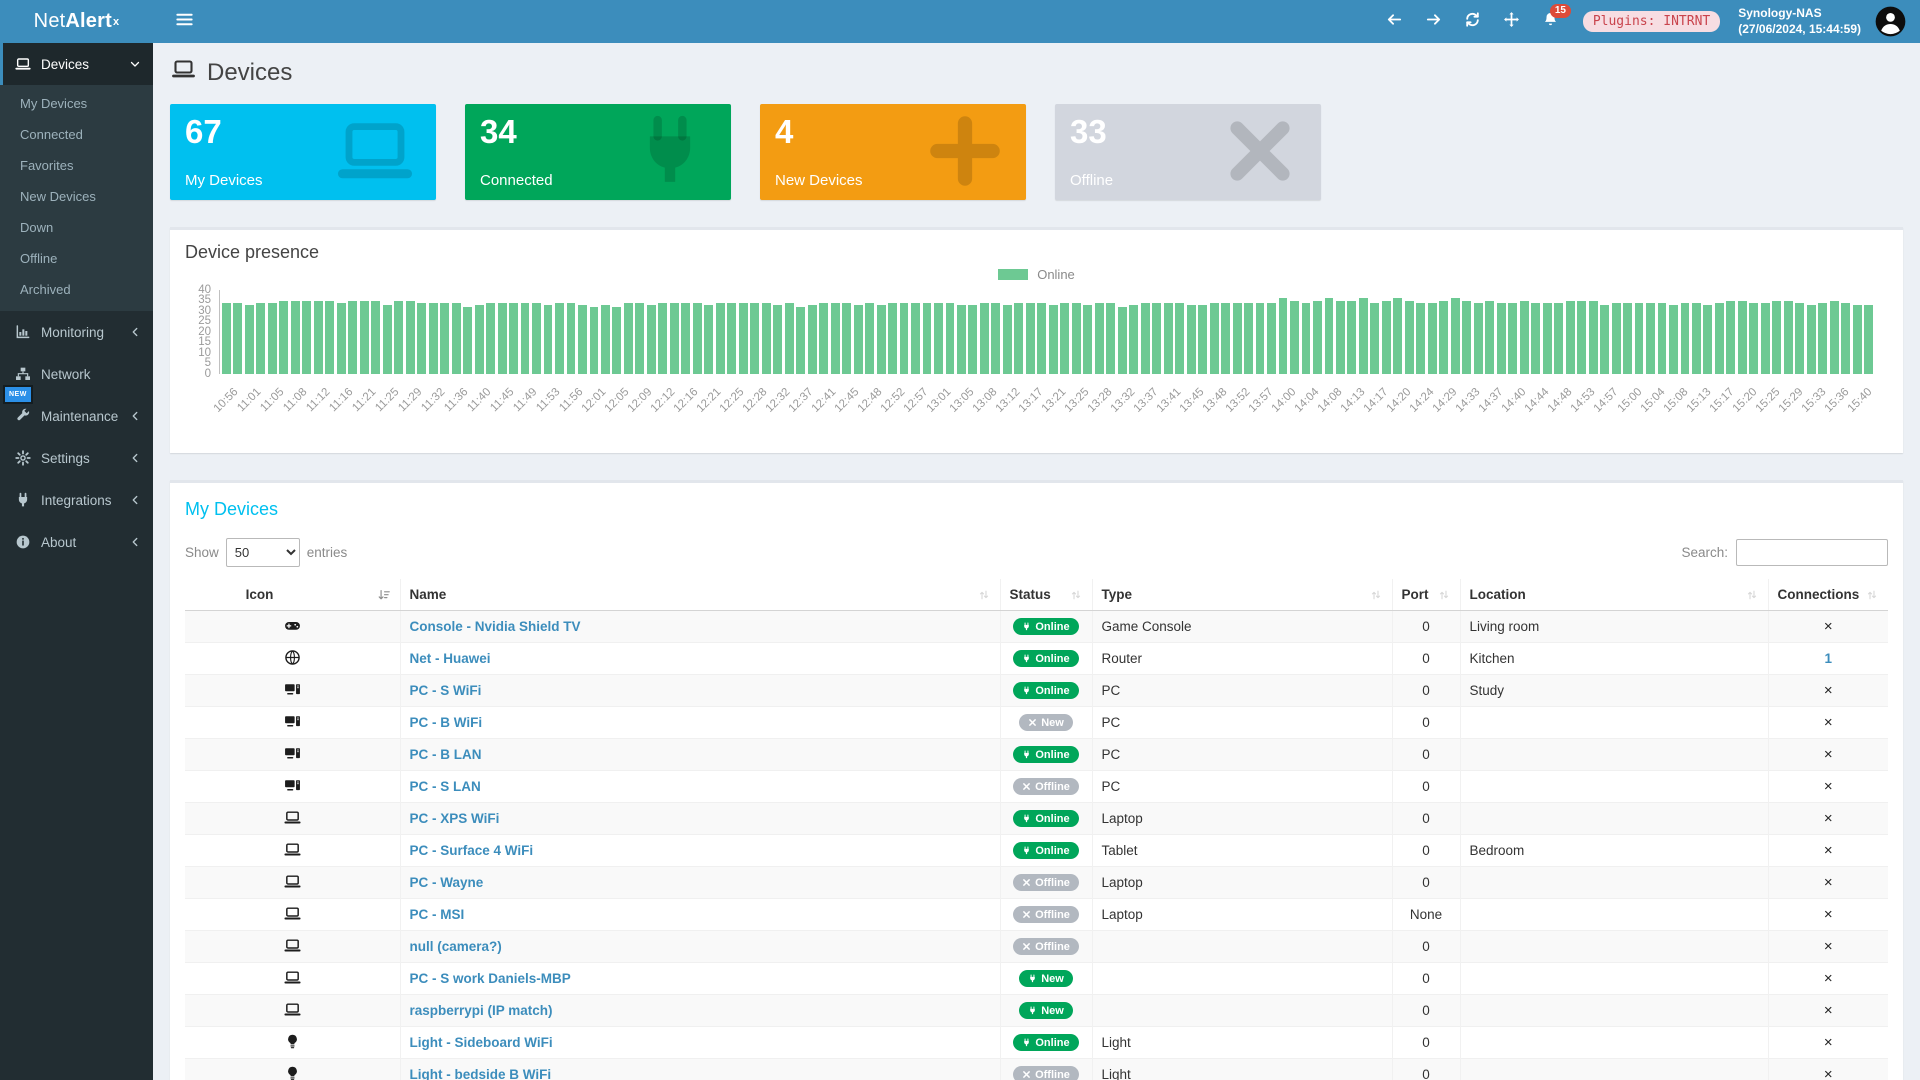 The width and height of the screenshot is (1920, 1080). I want to click on device-type: Game Console, so click(1146, 626).